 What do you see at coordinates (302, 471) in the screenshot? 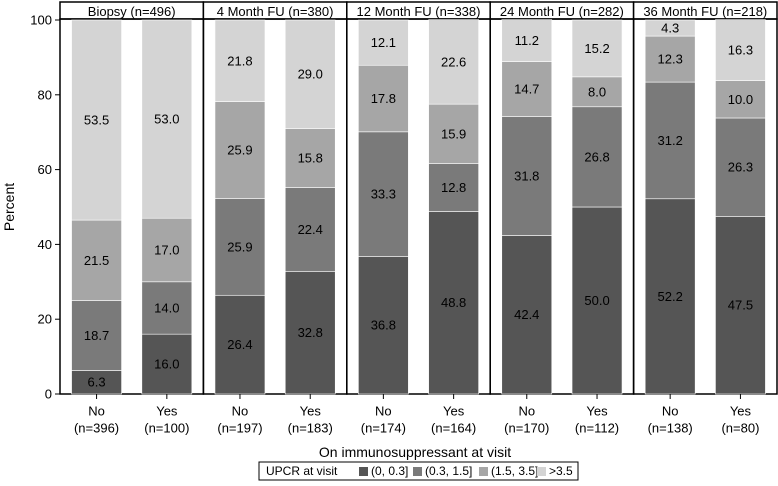
I see `legend-title: UPCR at visit` at bounding box center [302, 471].